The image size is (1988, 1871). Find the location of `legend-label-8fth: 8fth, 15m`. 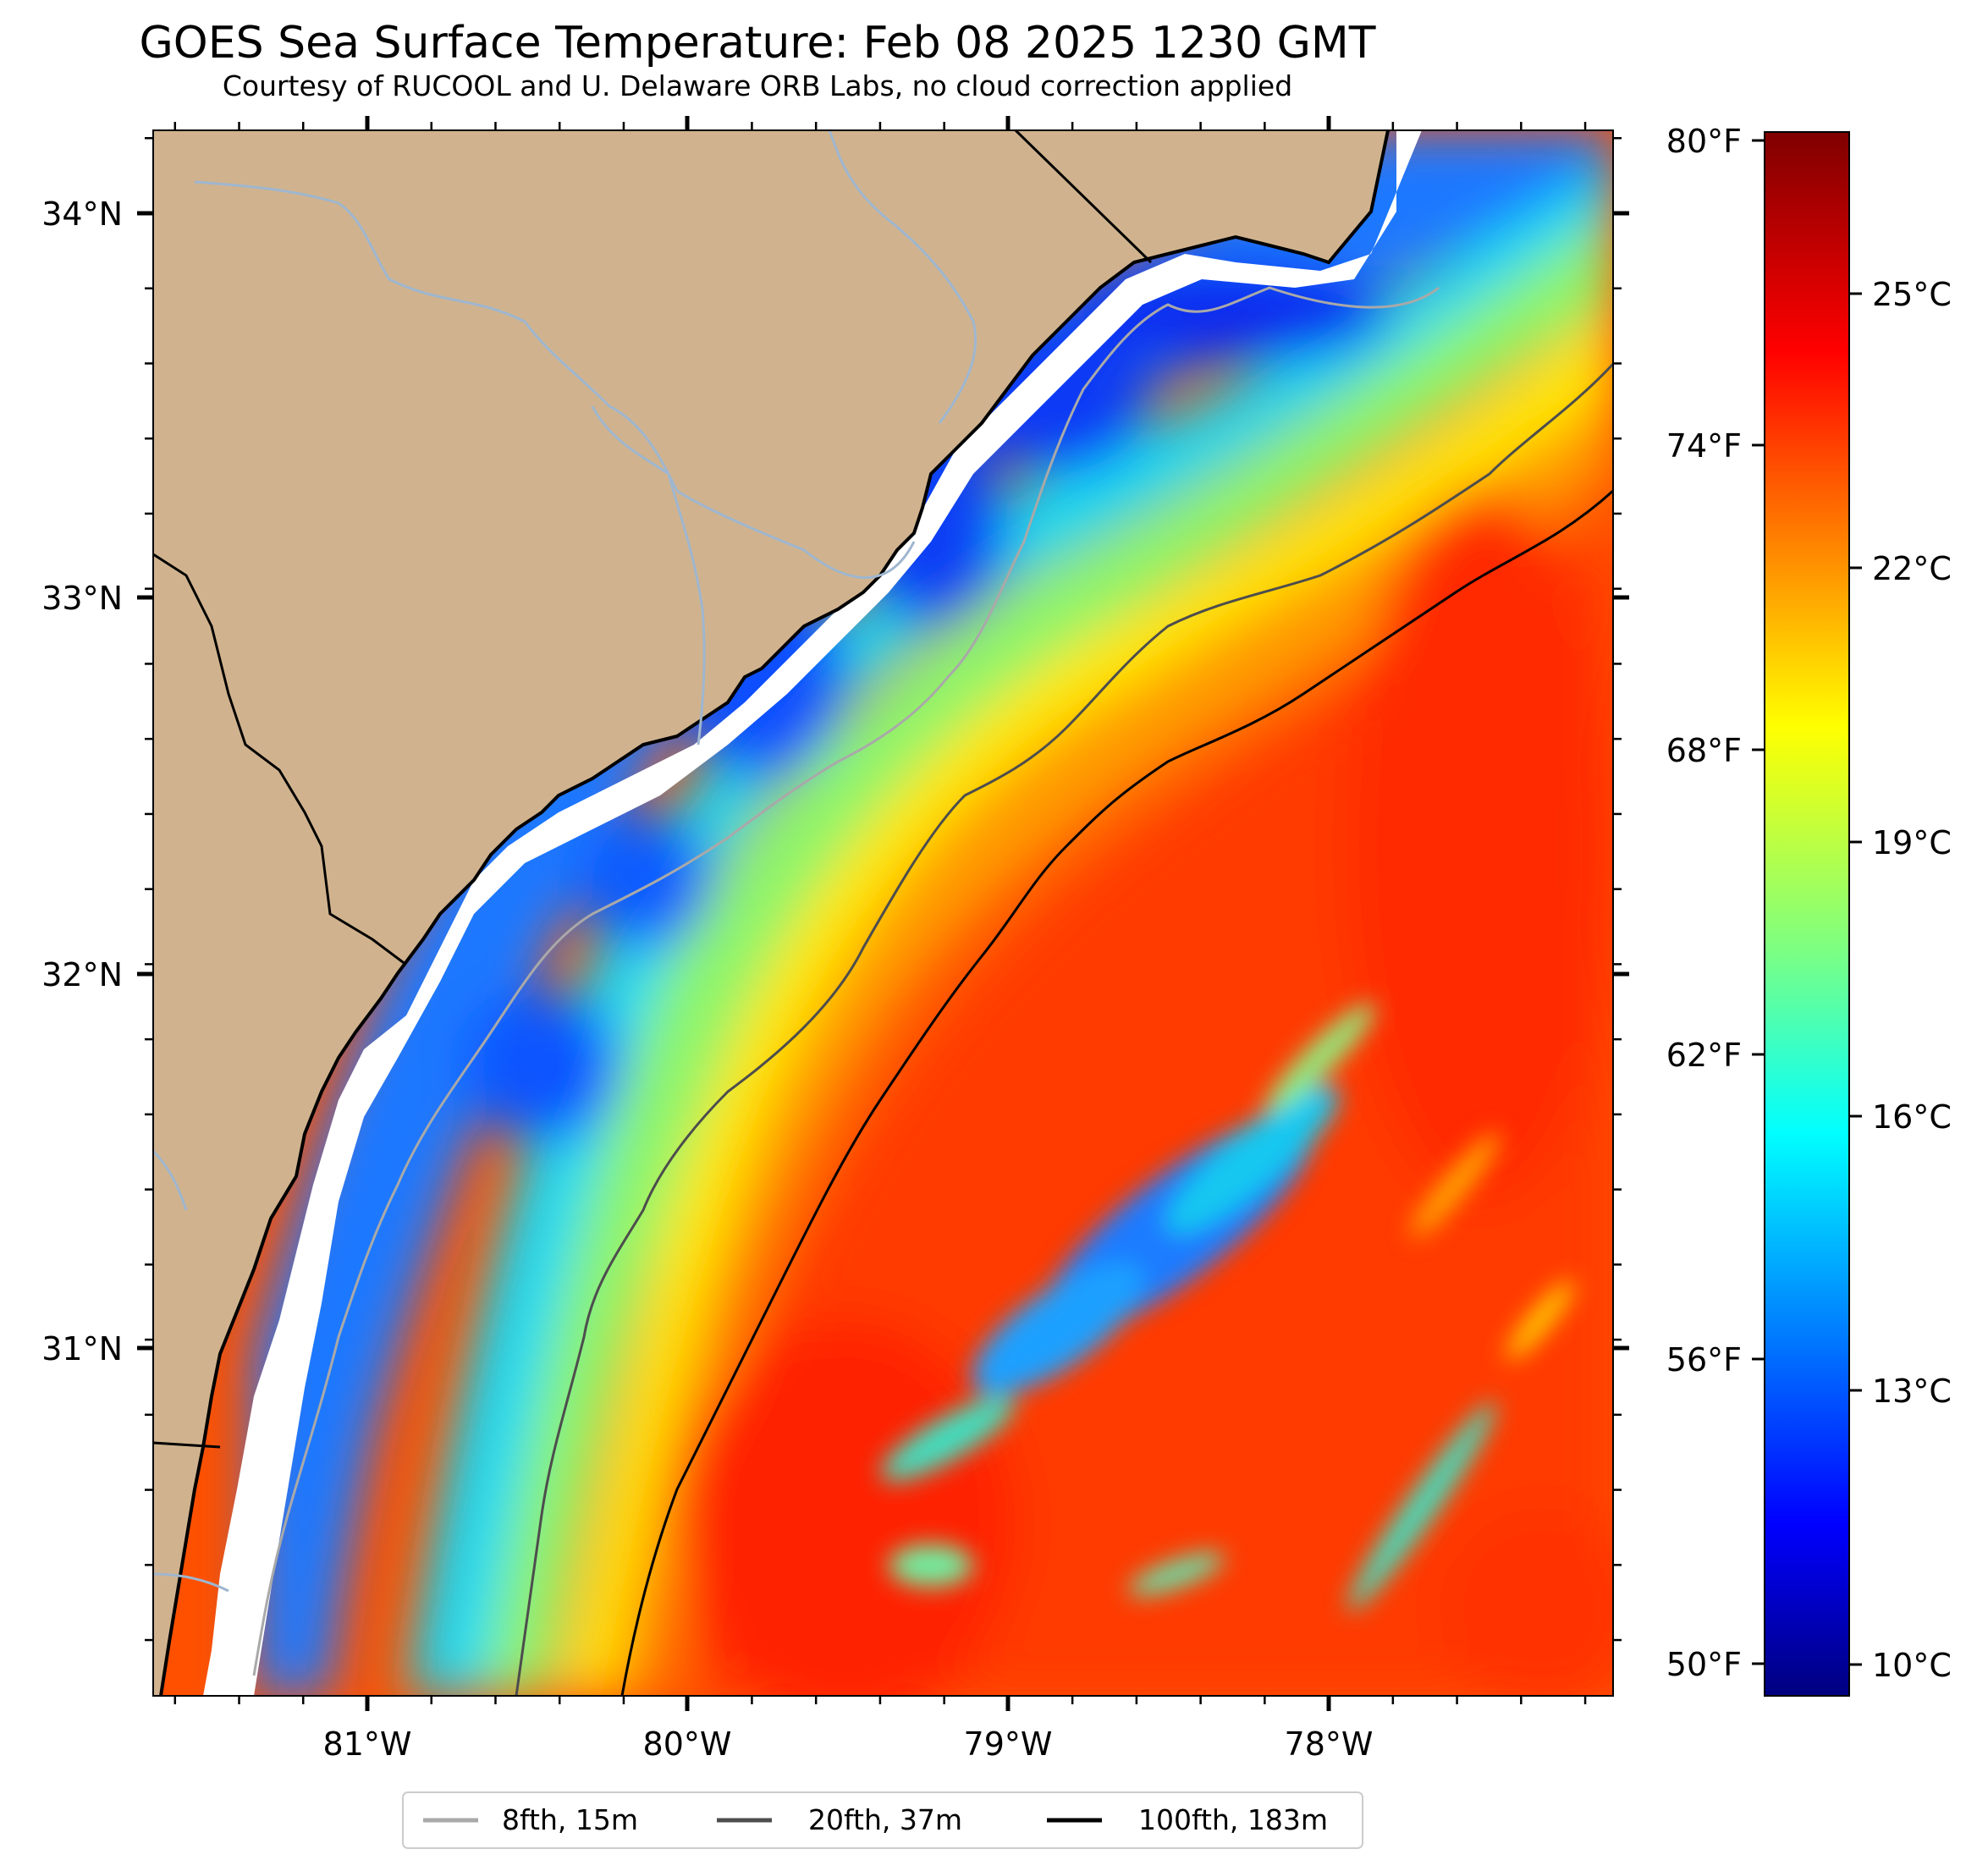

legend-label-8fth: 8fth, 15m is located at coordinates (570, 1820).